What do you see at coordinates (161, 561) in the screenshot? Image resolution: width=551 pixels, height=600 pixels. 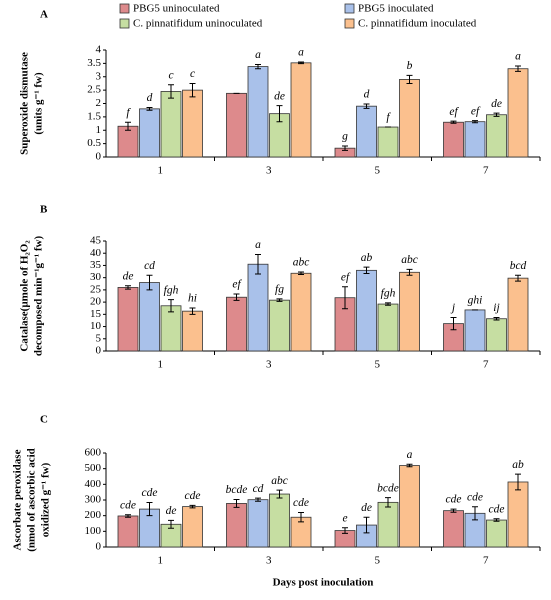 I see `x-tick-label: 1` at bounding box center [161, 561].